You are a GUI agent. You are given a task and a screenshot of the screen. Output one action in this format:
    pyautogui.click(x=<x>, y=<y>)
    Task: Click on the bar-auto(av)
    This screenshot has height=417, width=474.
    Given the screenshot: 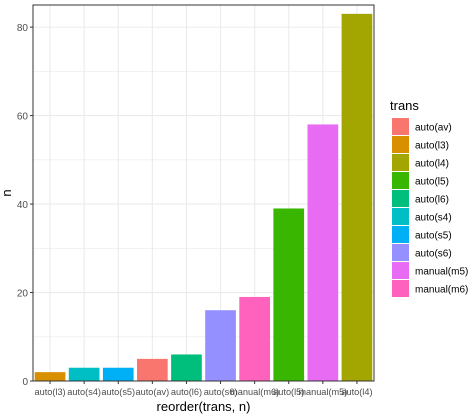 What is the action you would take?
    pyautogui.click(x=152, y=369)
    